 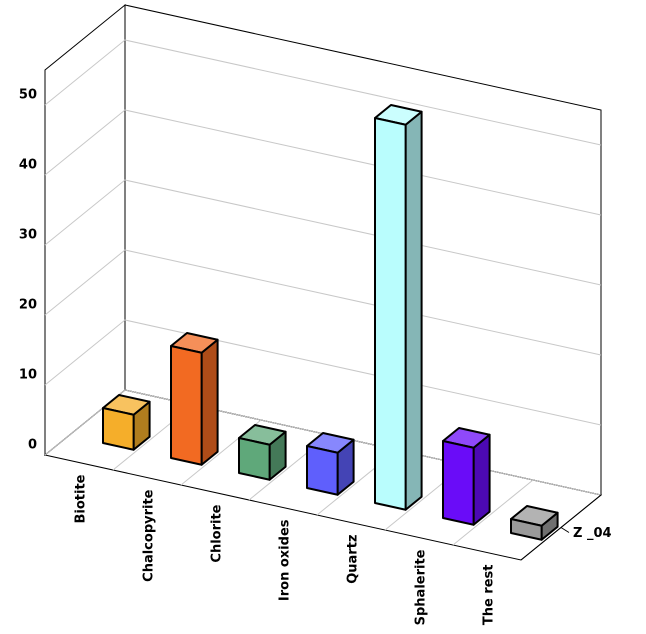 I want to click on y-tick-label: 50, so click(x=28, y=95).